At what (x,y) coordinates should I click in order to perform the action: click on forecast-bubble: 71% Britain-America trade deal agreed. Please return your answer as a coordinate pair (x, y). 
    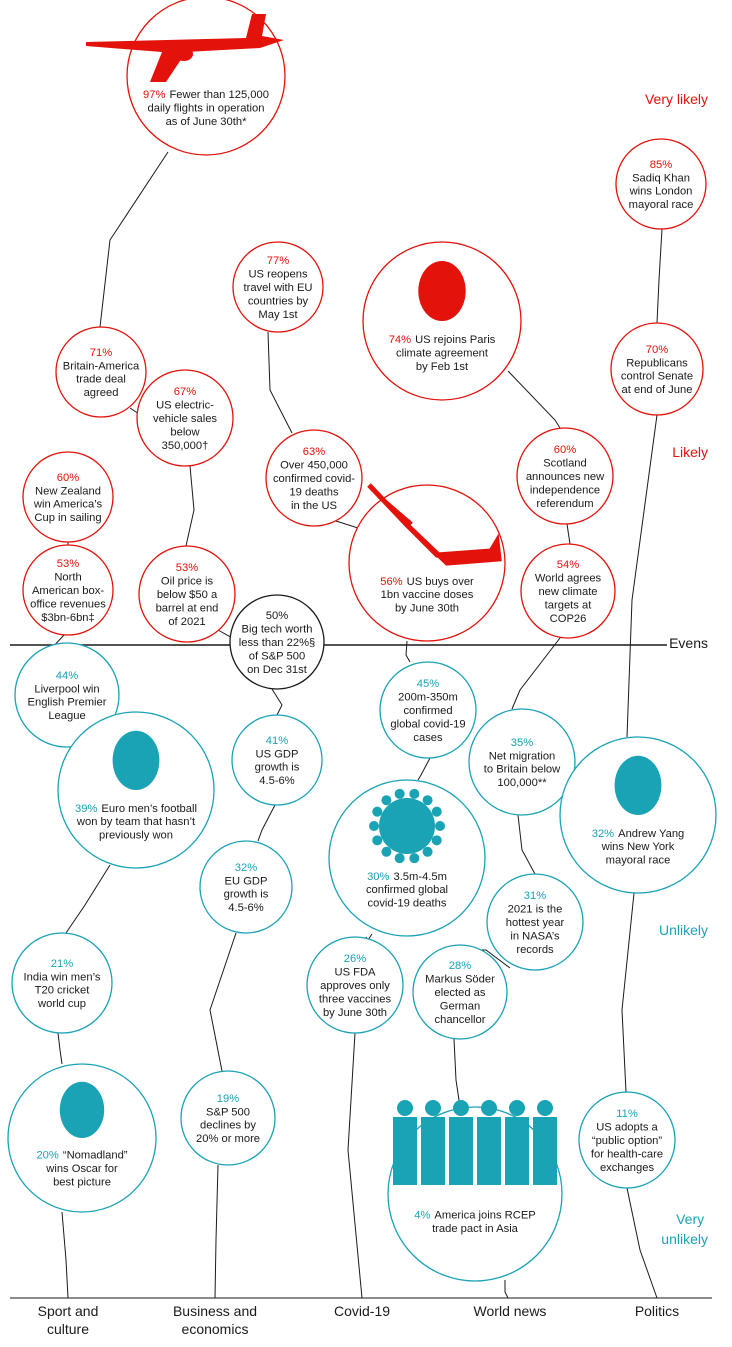
    Looking at the image, I should click on (101, 372).